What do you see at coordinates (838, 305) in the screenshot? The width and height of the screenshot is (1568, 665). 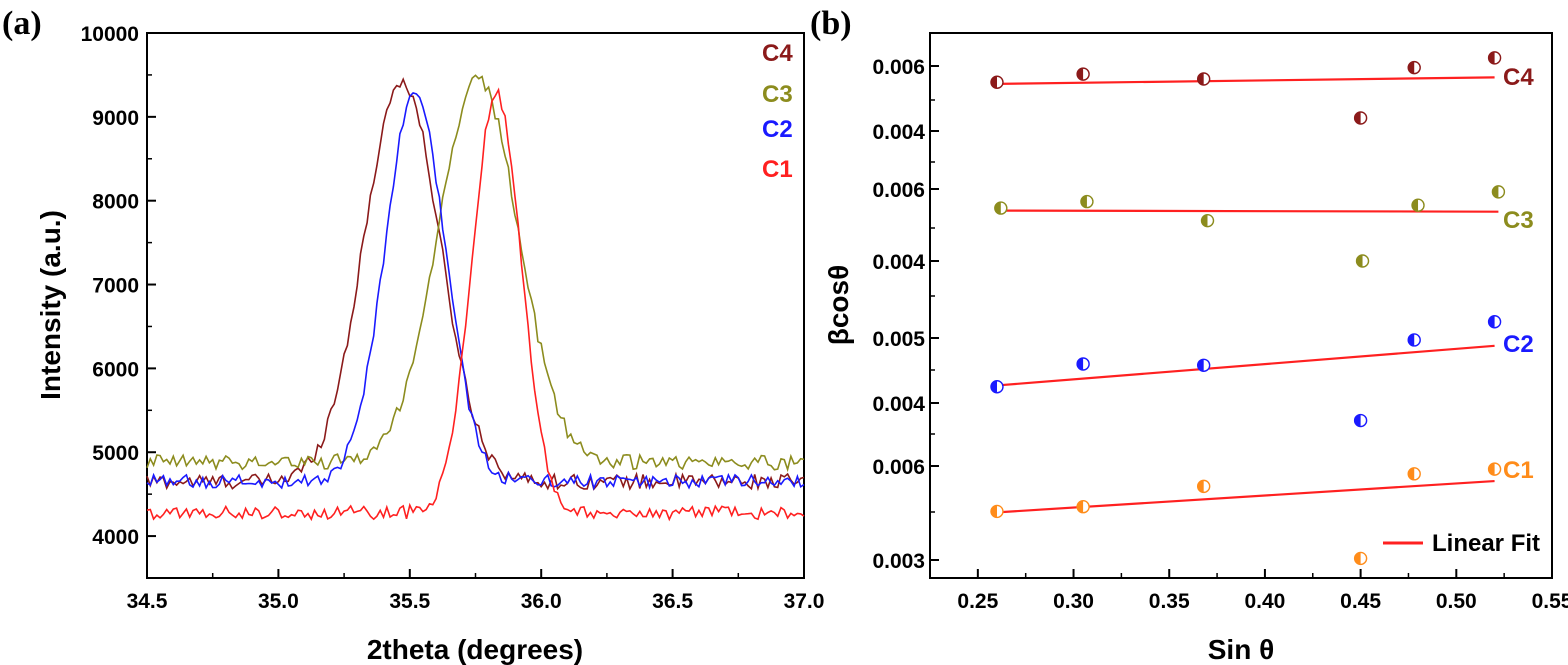 I see `wh-y-axis-label: βcosθ` at bounding box center [838, 305].